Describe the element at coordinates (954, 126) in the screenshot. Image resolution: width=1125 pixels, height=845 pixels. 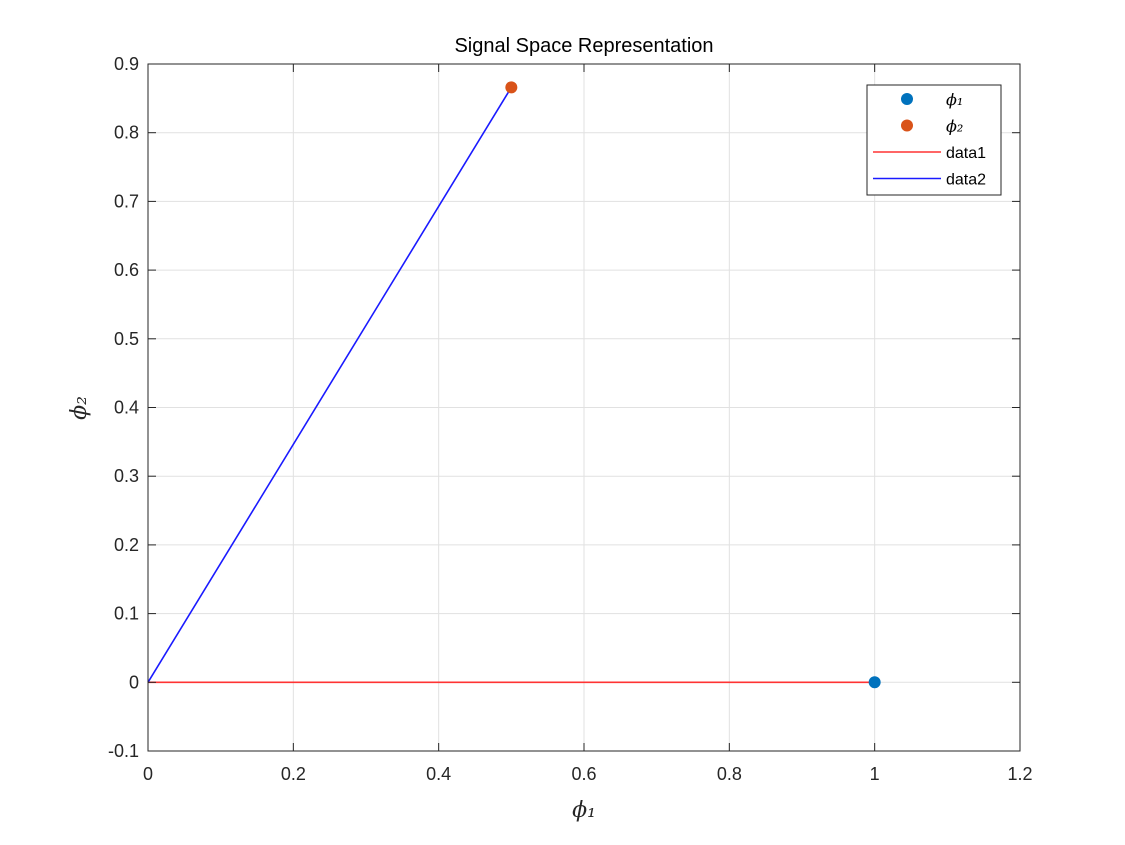
I see `legend-label: ϕ₂` at that location.